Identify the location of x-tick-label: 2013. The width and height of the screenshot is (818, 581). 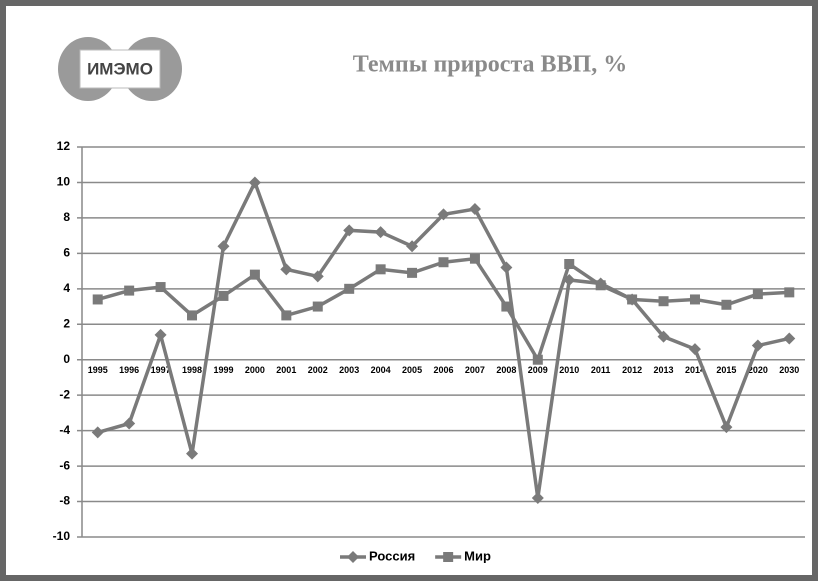
(664, 370).